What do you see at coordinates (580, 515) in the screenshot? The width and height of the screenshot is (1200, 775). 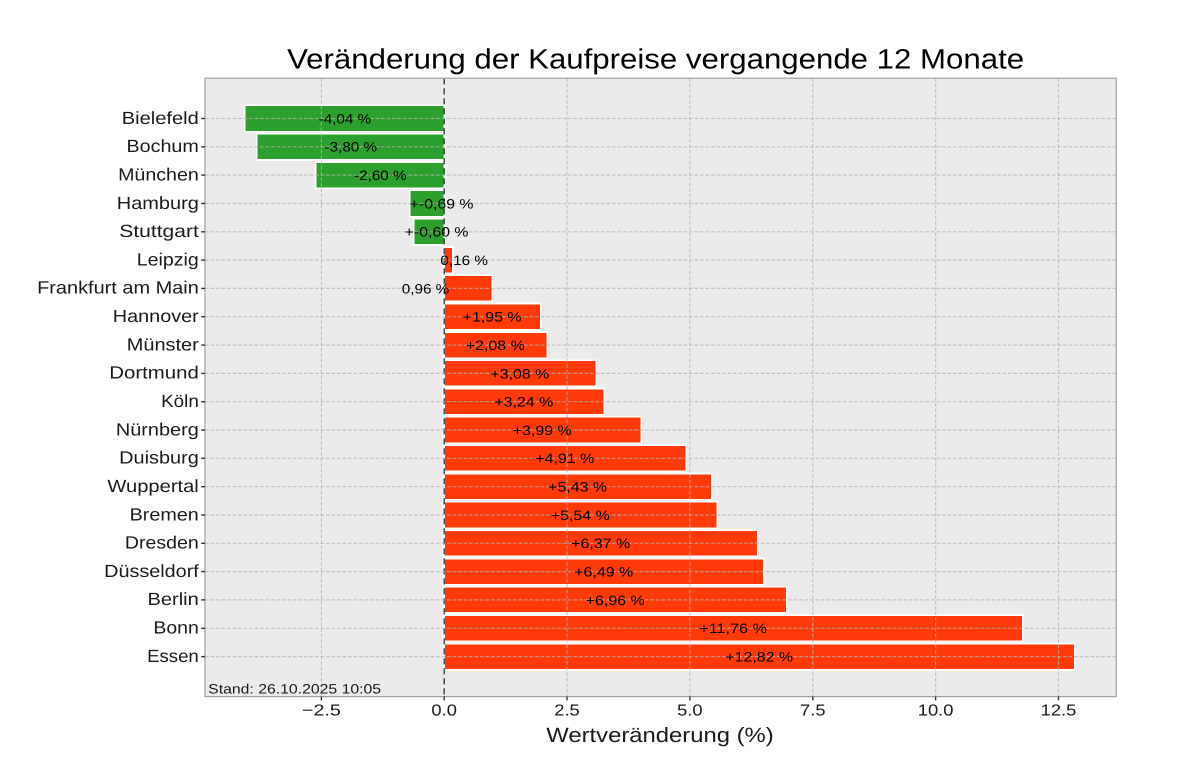 I see `svg-text: +5,54 %` at bounding box center [580, 515].